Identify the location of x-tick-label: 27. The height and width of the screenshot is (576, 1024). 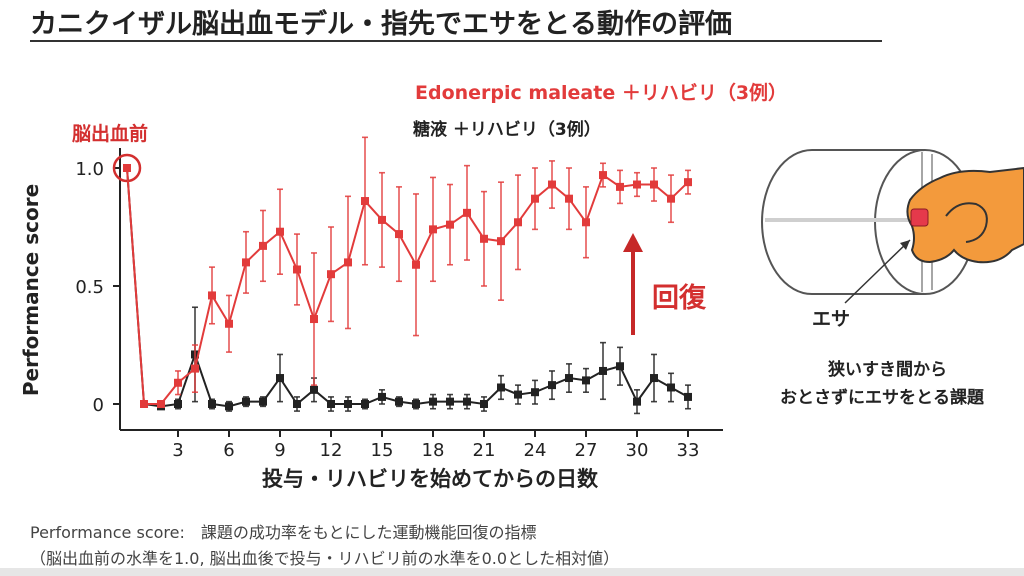
(586, 450).